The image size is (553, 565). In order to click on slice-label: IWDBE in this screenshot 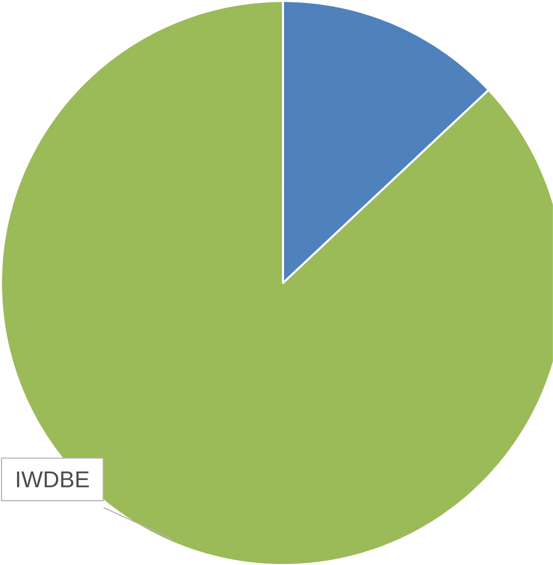, I will do `click(53, 480)`.